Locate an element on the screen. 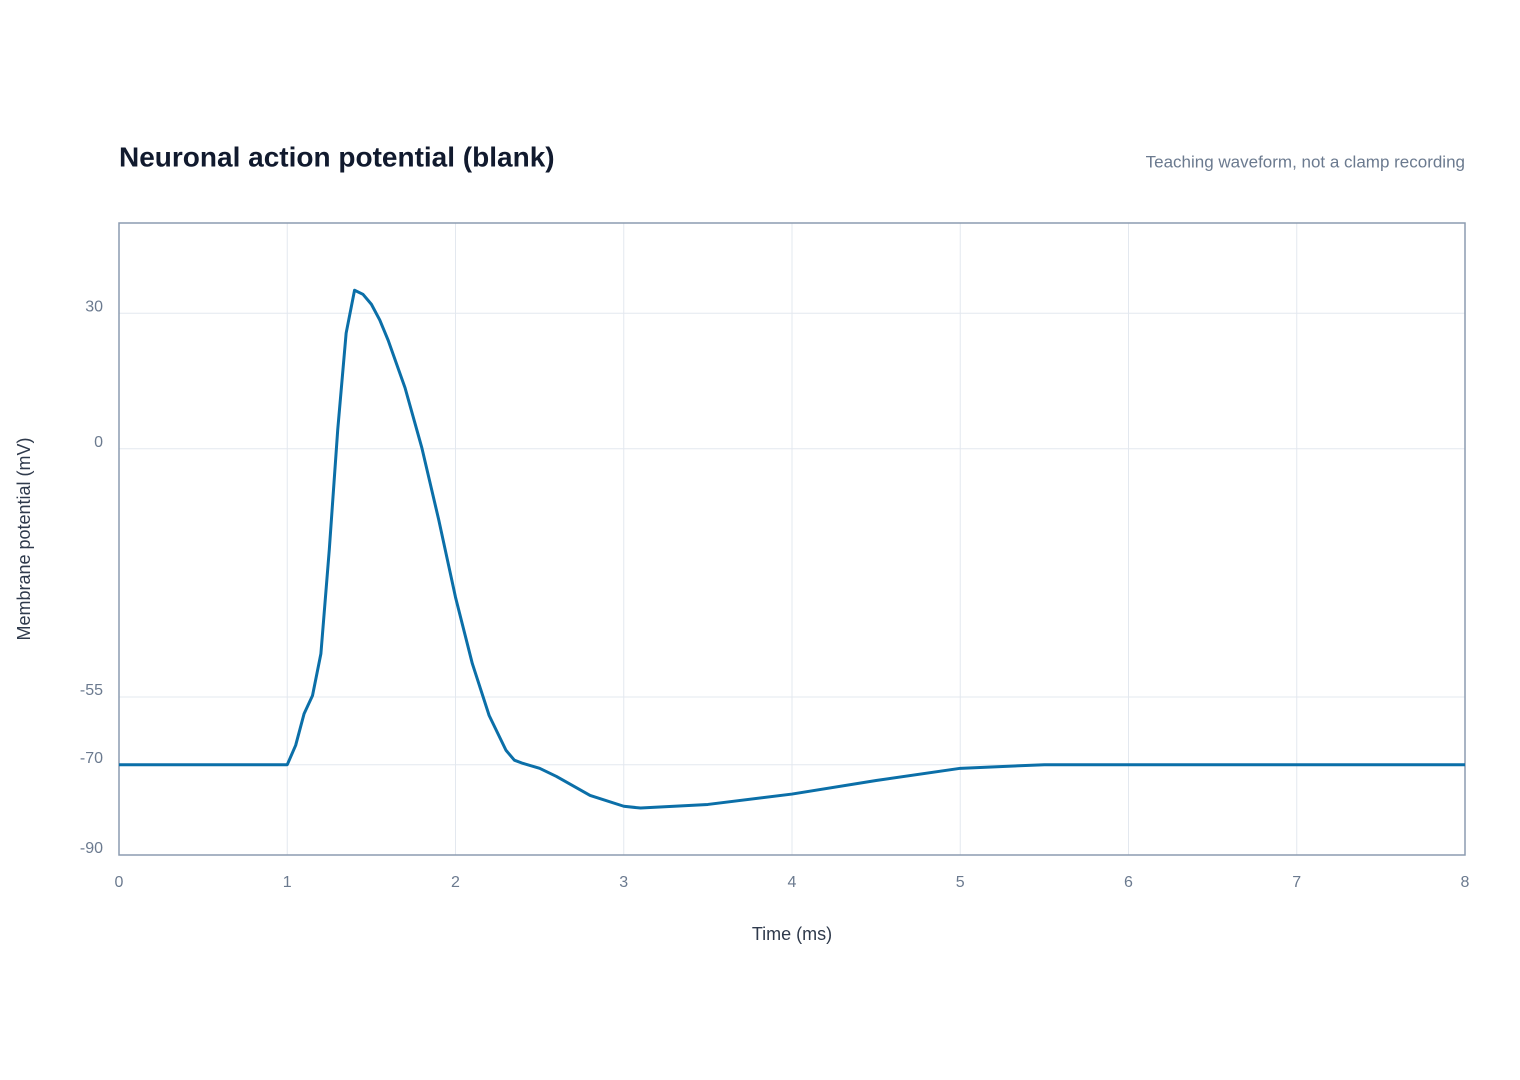 The width and height of the screenshot is (1520, 1080). chart-subtitle: Teaching waveform, not a clamp recording is located at coordinates (1305, 161).